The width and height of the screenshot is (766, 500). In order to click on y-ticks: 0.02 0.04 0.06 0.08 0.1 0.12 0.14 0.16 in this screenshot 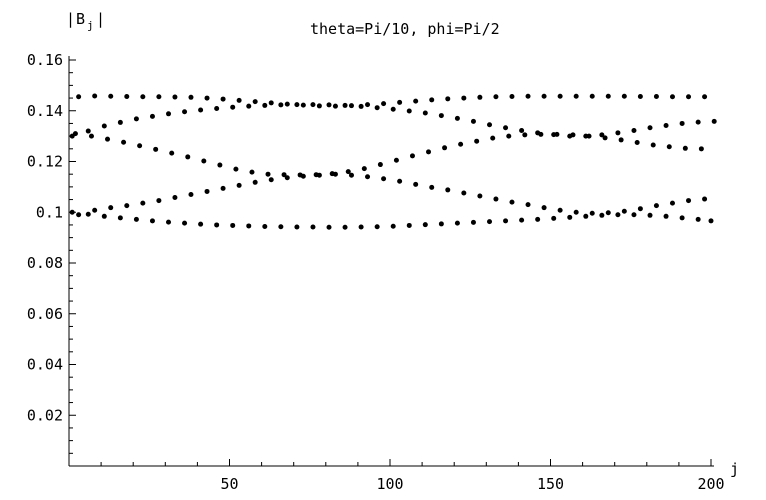, I will do `click(51, 252)`.